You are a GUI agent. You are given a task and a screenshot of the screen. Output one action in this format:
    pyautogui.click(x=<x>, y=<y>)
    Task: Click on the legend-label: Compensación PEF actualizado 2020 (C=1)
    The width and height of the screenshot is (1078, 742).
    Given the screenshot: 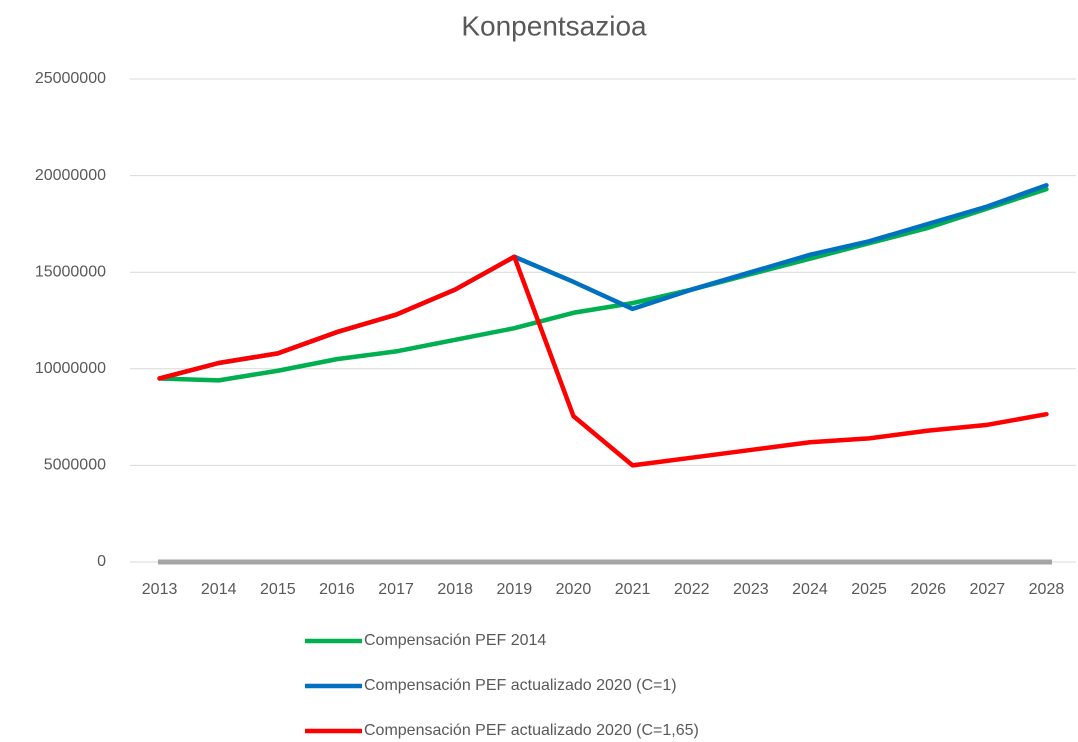 What is the action you would take?
    pyautogui.click(x=520, y=685)
    